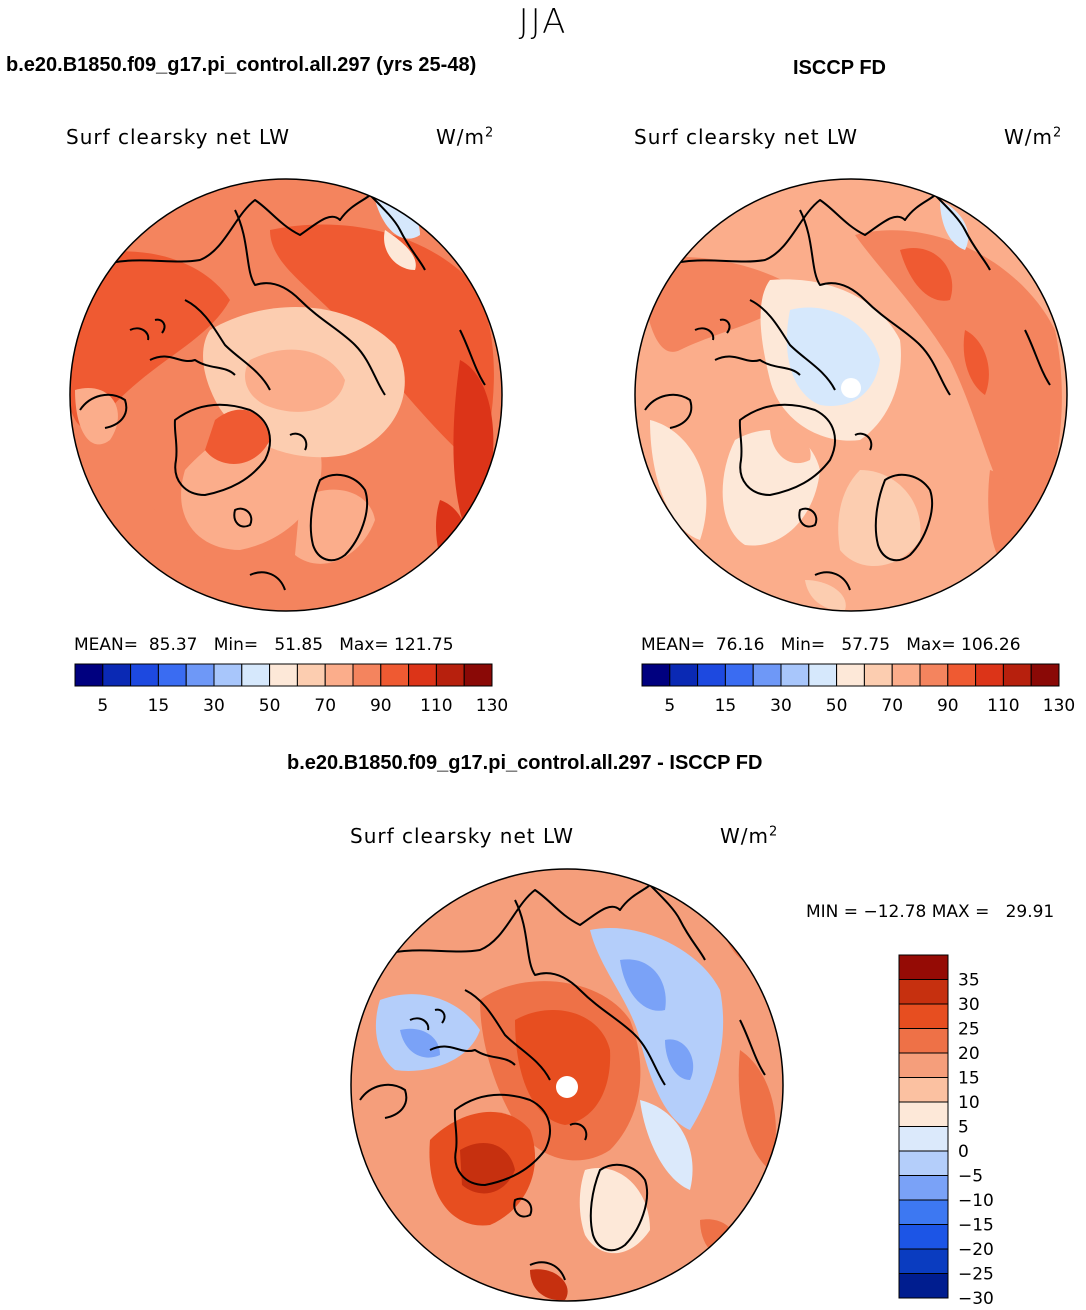 The height and width of the screenshot is (1310, 1086). Describe the element at coordinates (970, 1177) in the screenshot. I see `diff-colorbar-tick-label: −5` at that location.